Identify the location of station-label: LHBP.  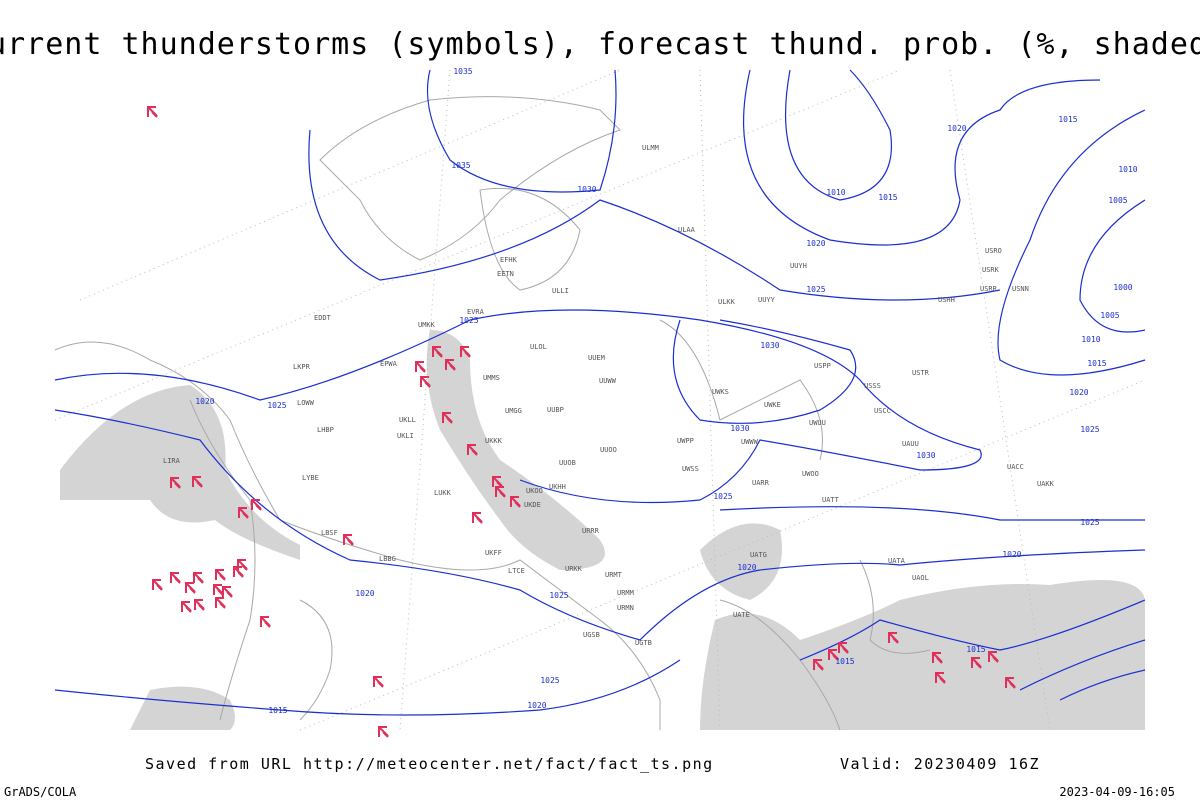
(325, 430).